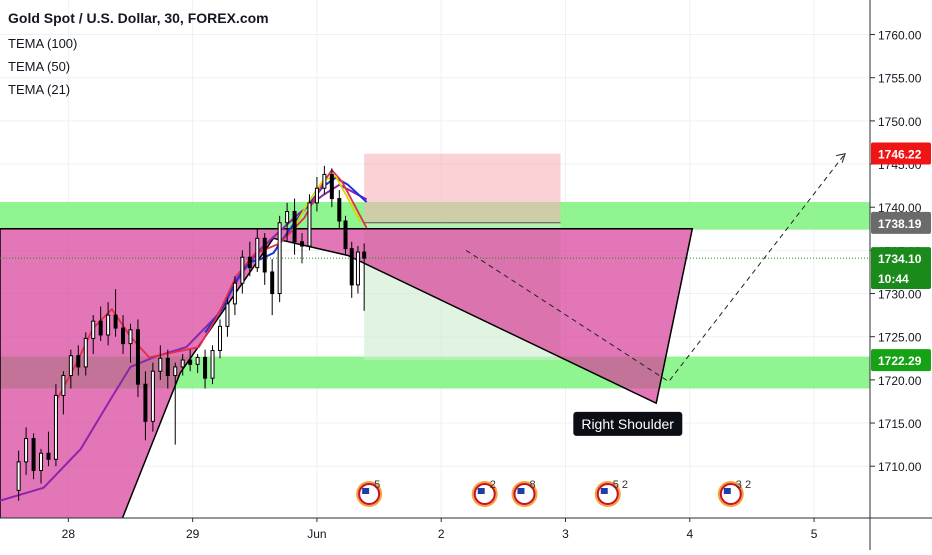  What do you see at coordinates (211, 285) in the screenshot?
I see `tema-21-line` at bounding box center [211, 285].